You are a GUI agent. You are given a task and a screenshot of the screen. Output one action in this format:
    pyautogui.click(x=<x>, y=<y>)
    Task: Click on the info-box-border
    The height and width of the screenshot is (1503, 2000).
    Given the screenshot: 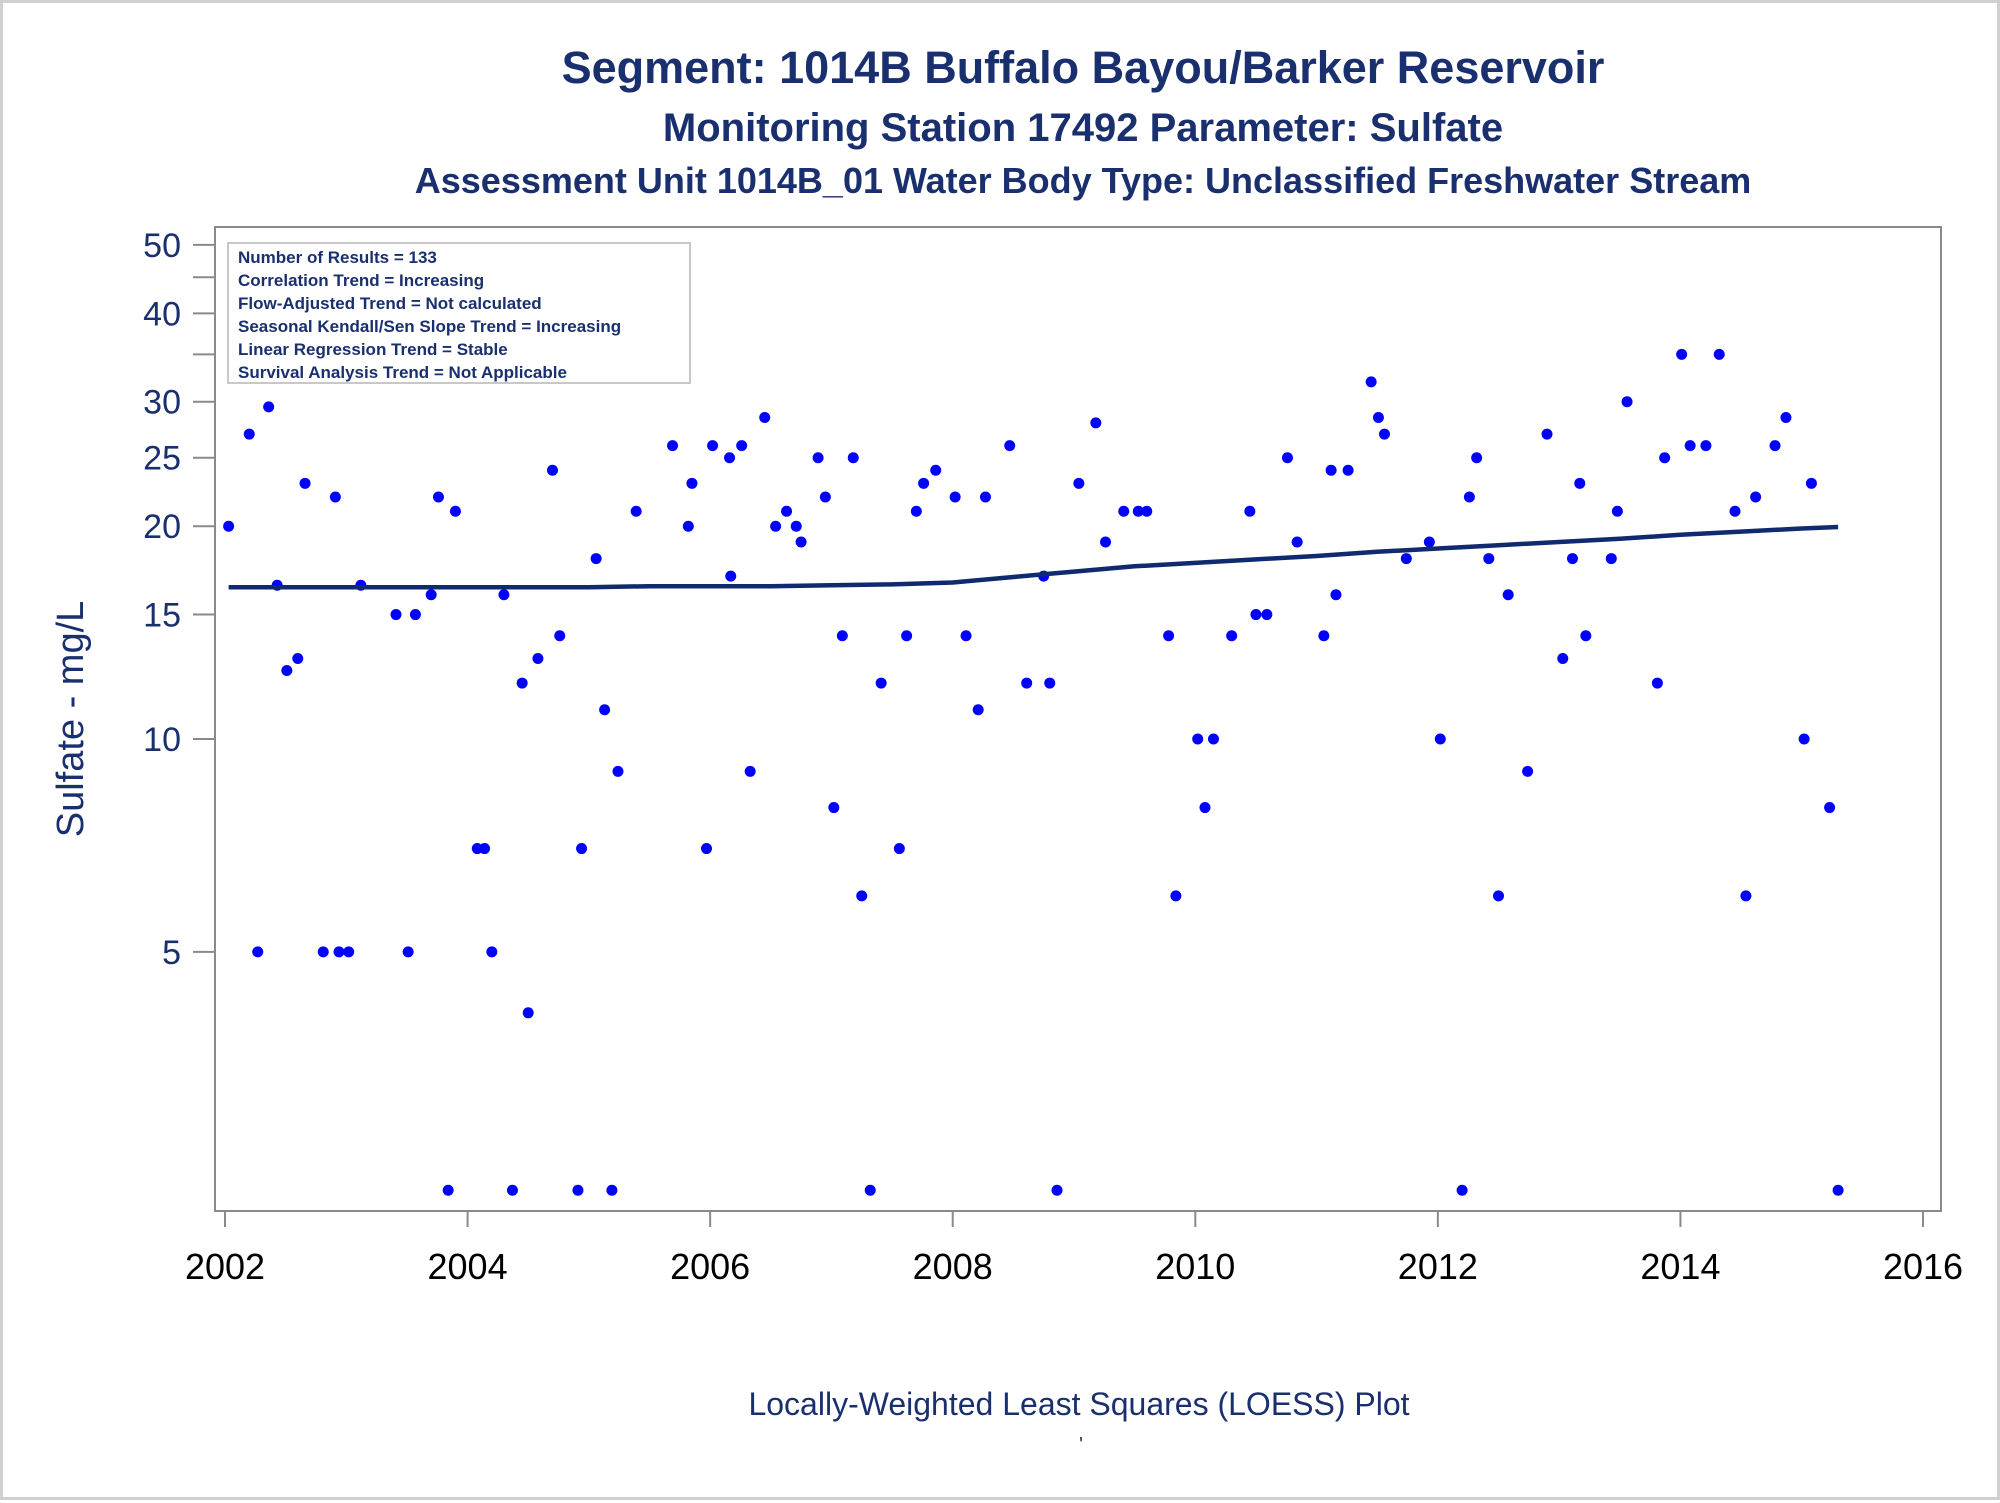 What is the action you would take?
    pyautogui.click(x=459, y=313)
    